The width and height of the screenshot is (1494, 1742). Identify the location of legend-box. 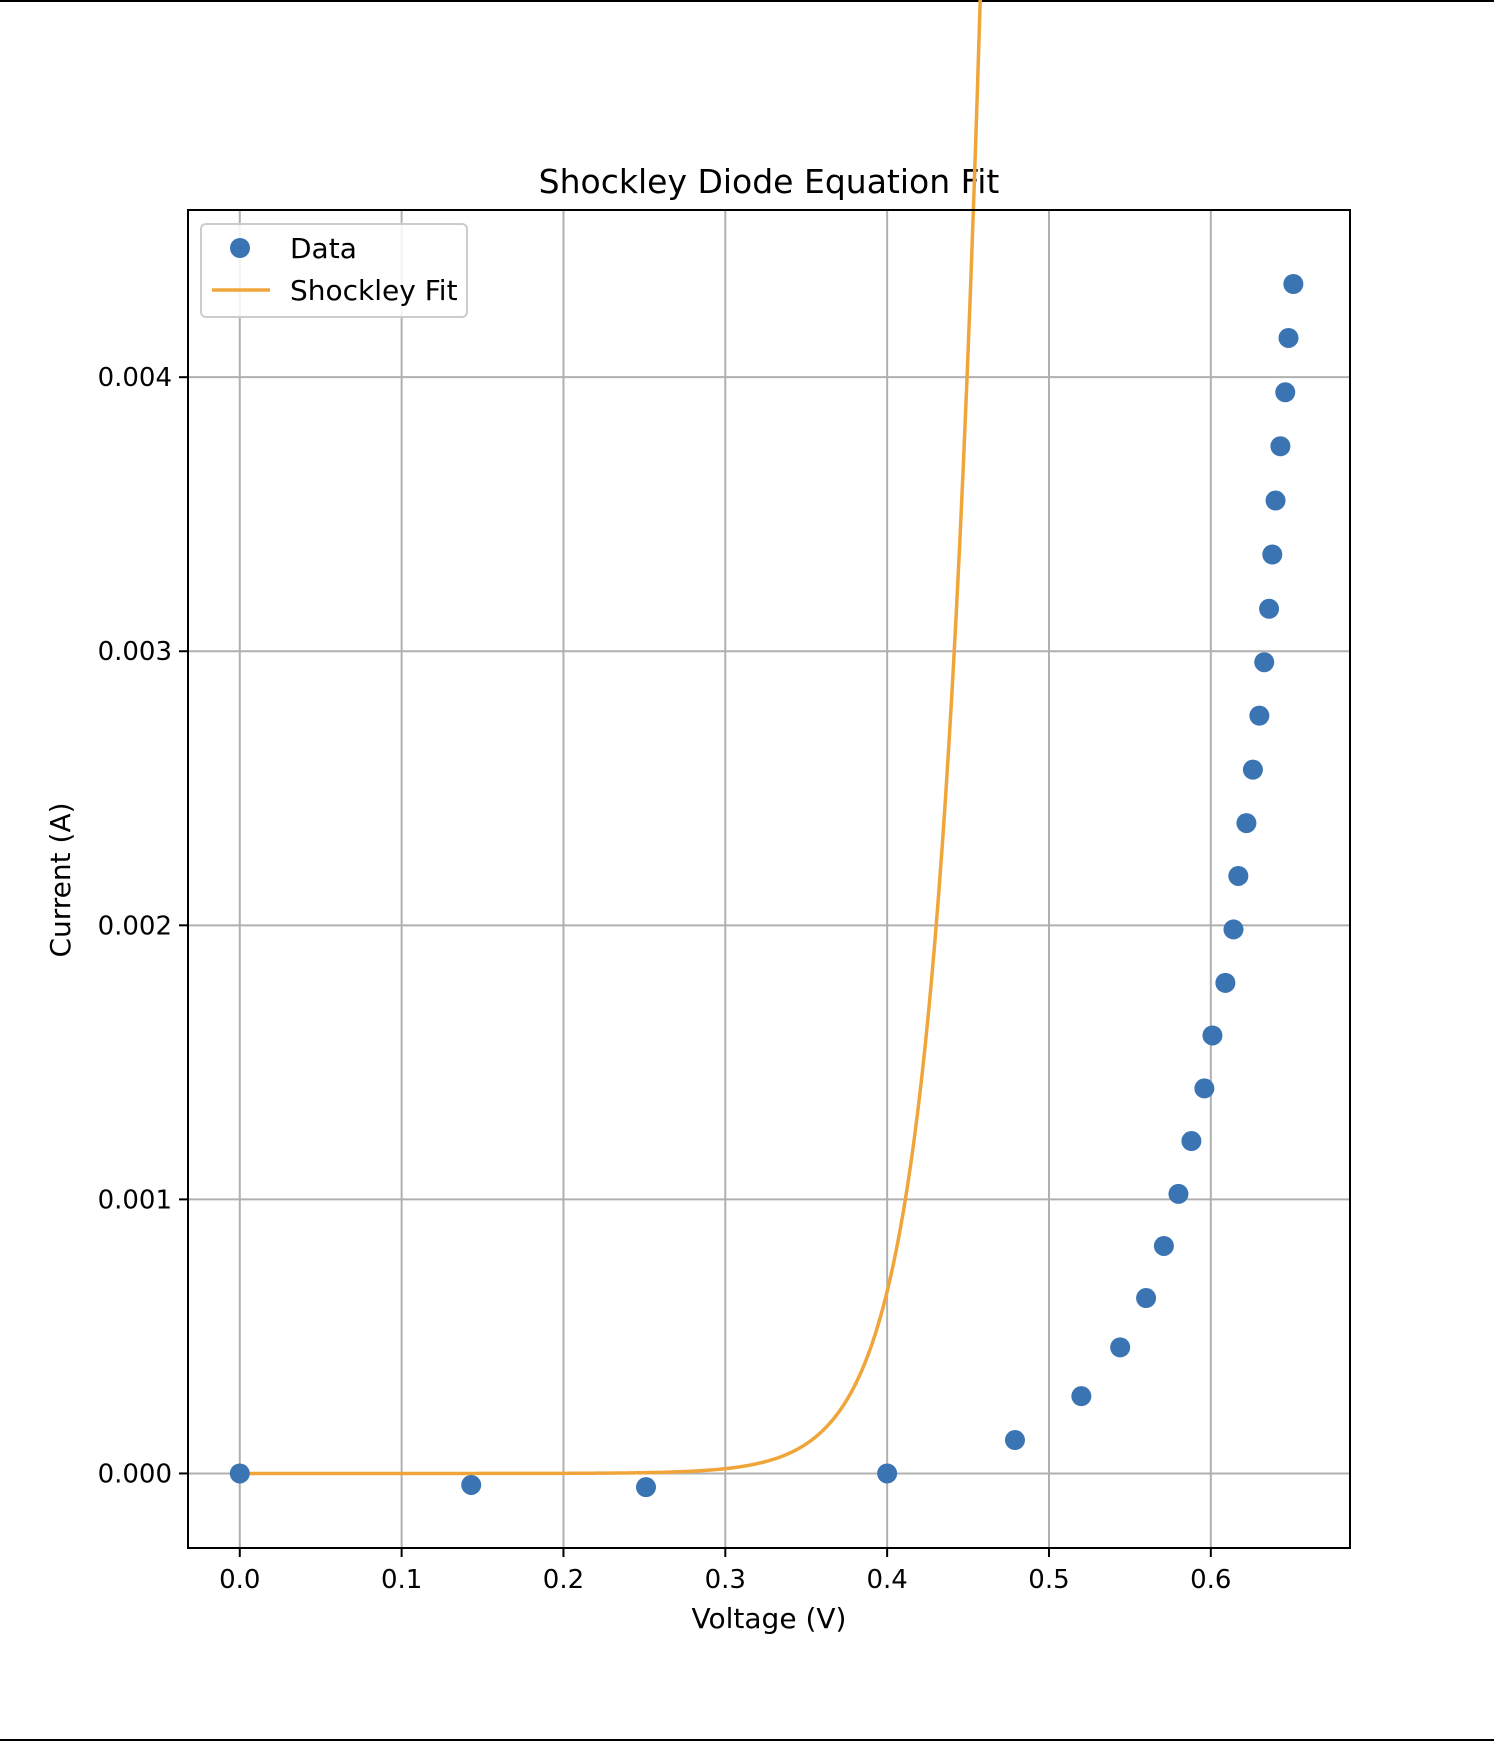
(334, 270).